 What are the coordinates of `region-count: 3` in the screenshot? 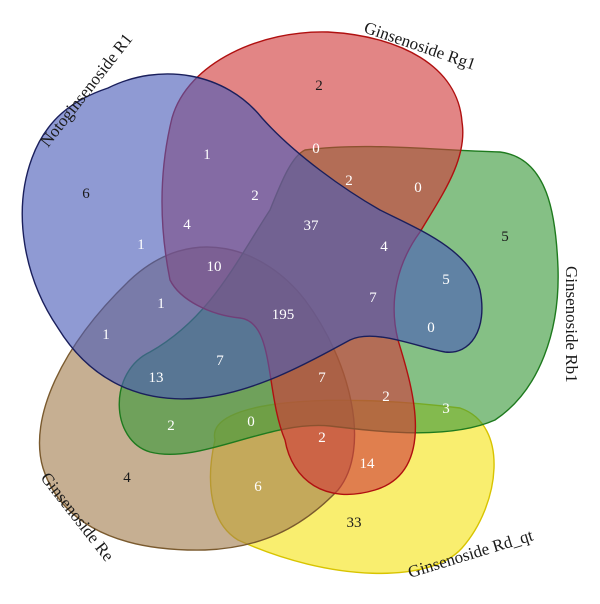 It's located at (446, 409).